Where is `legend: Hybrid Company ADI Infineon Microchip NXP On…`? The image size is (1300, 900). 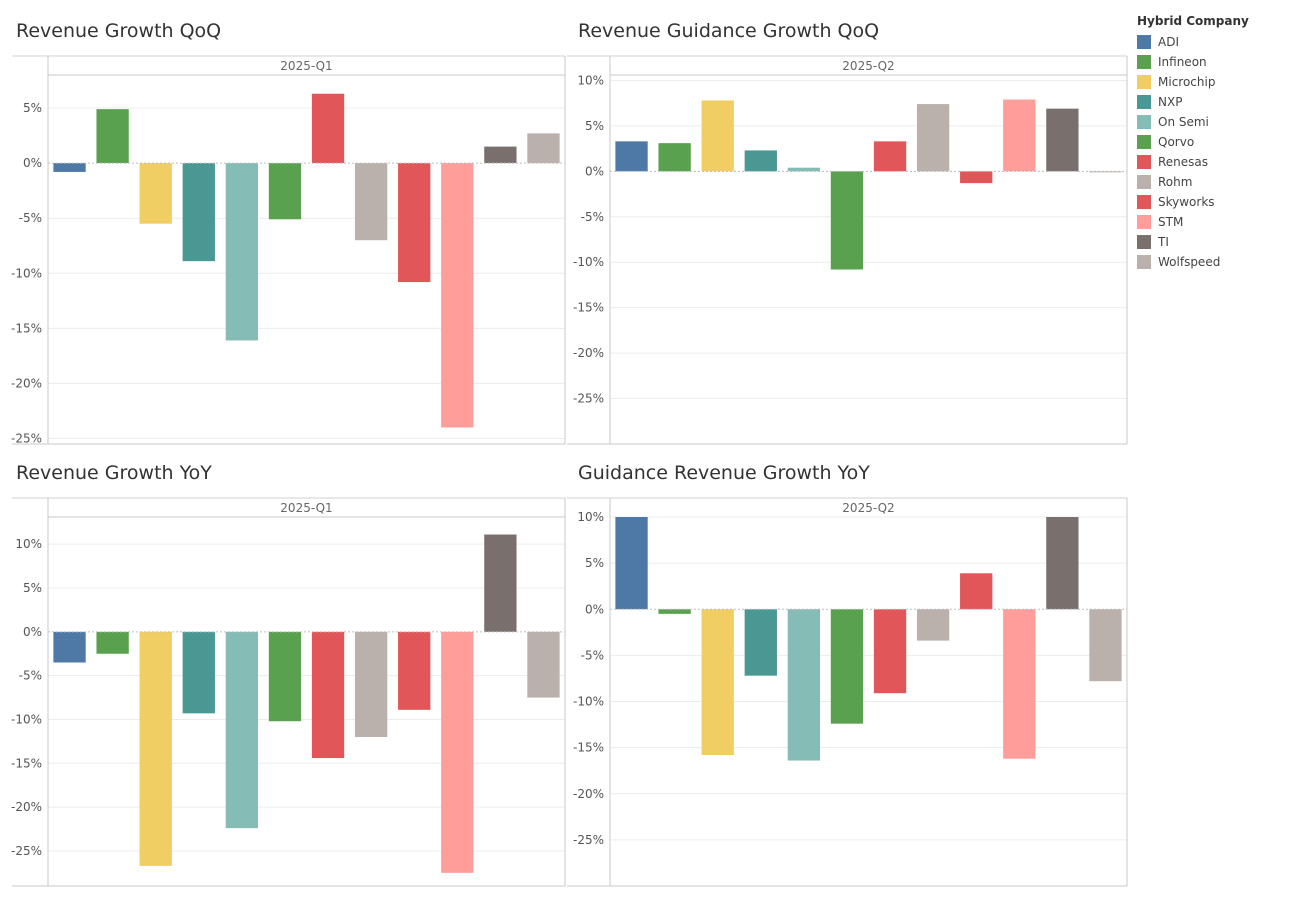 legend: Hybrid Company ADI Infineon Microchip NXP On… is located at coordinates (1217, 143).